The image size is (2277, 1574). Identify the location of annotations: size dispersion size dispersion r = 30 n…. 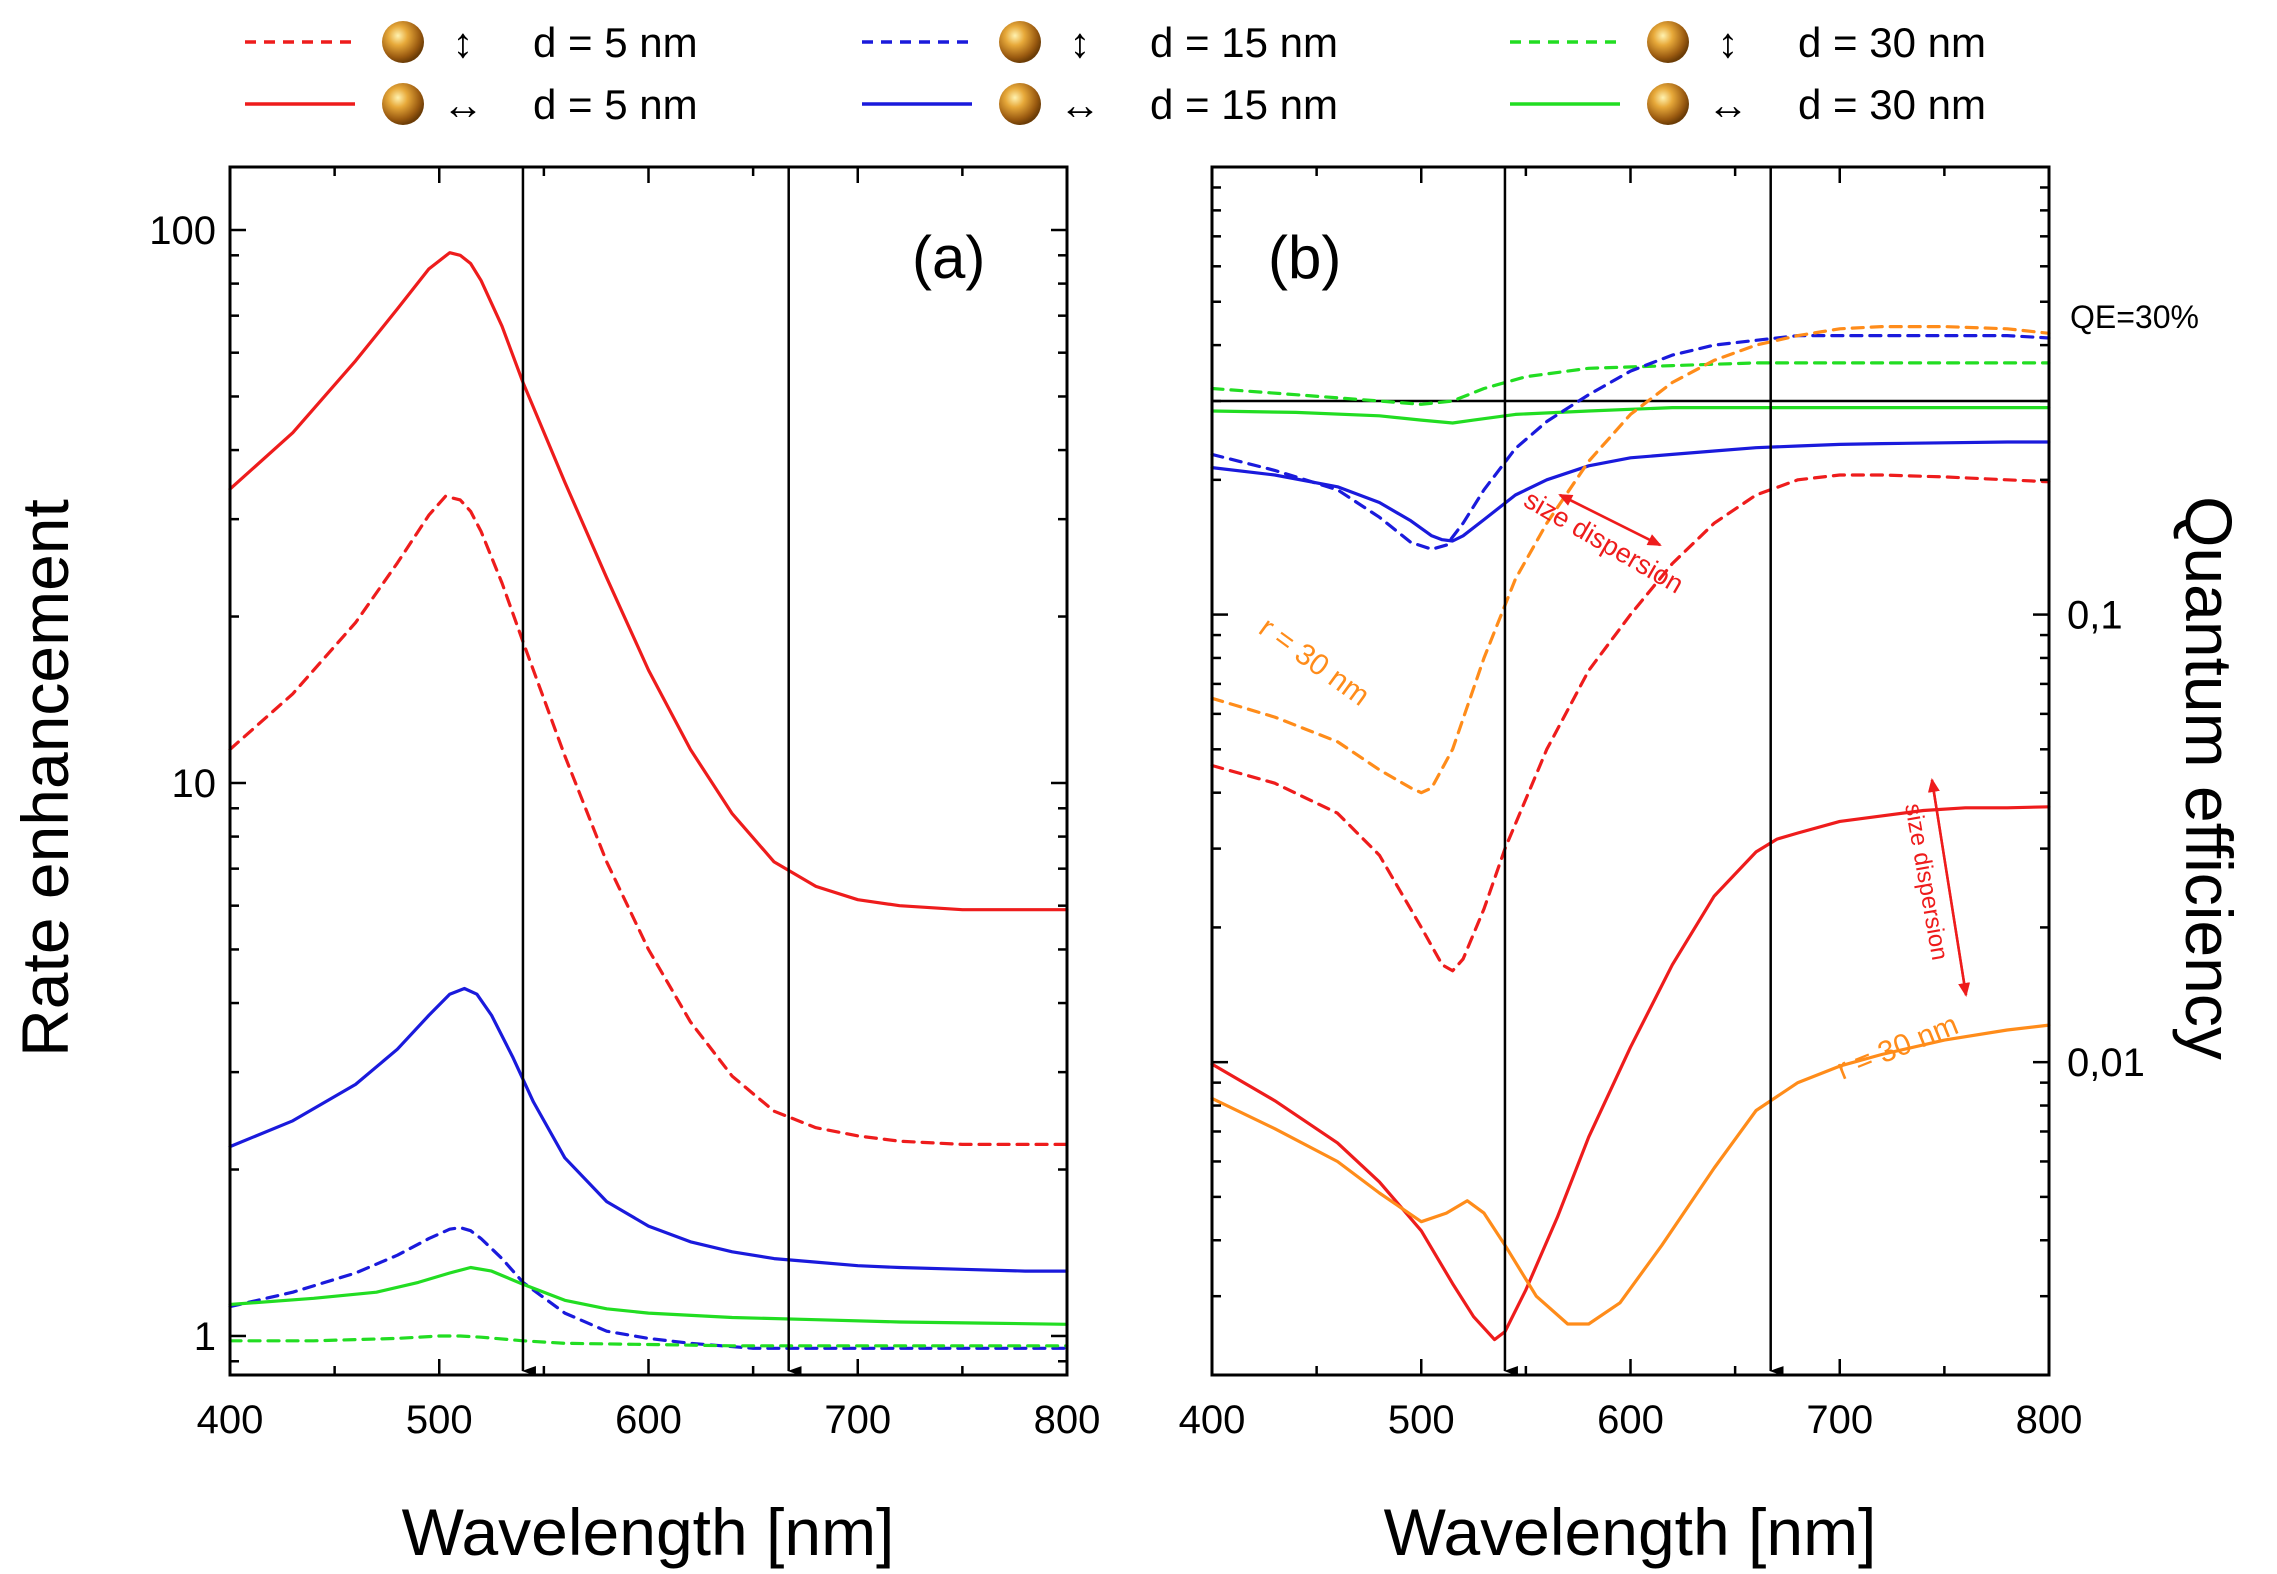
(1612, 785).